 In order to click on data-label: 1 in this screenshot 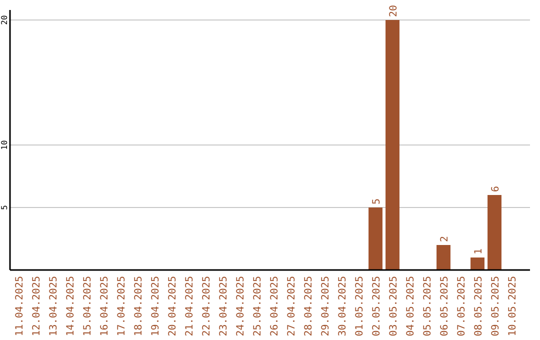, I will do `click(479, 251)`.